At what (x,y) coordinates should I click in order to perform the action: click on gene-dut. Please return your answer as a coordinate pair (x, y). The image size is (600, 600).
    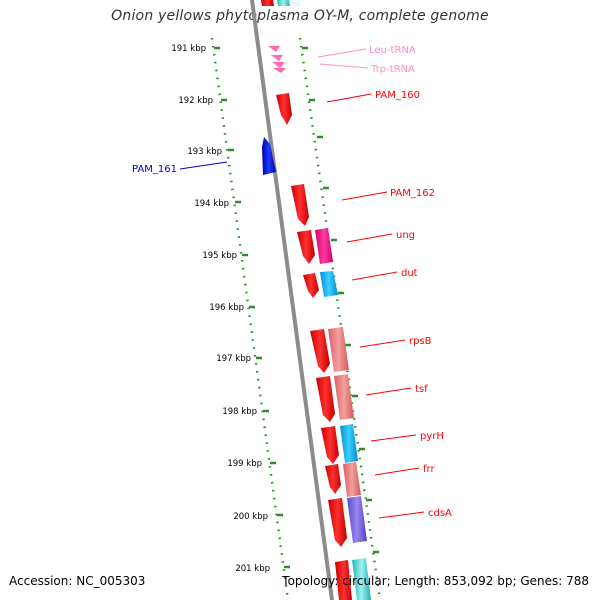
    Looking at the image, I should click on (320, 284).